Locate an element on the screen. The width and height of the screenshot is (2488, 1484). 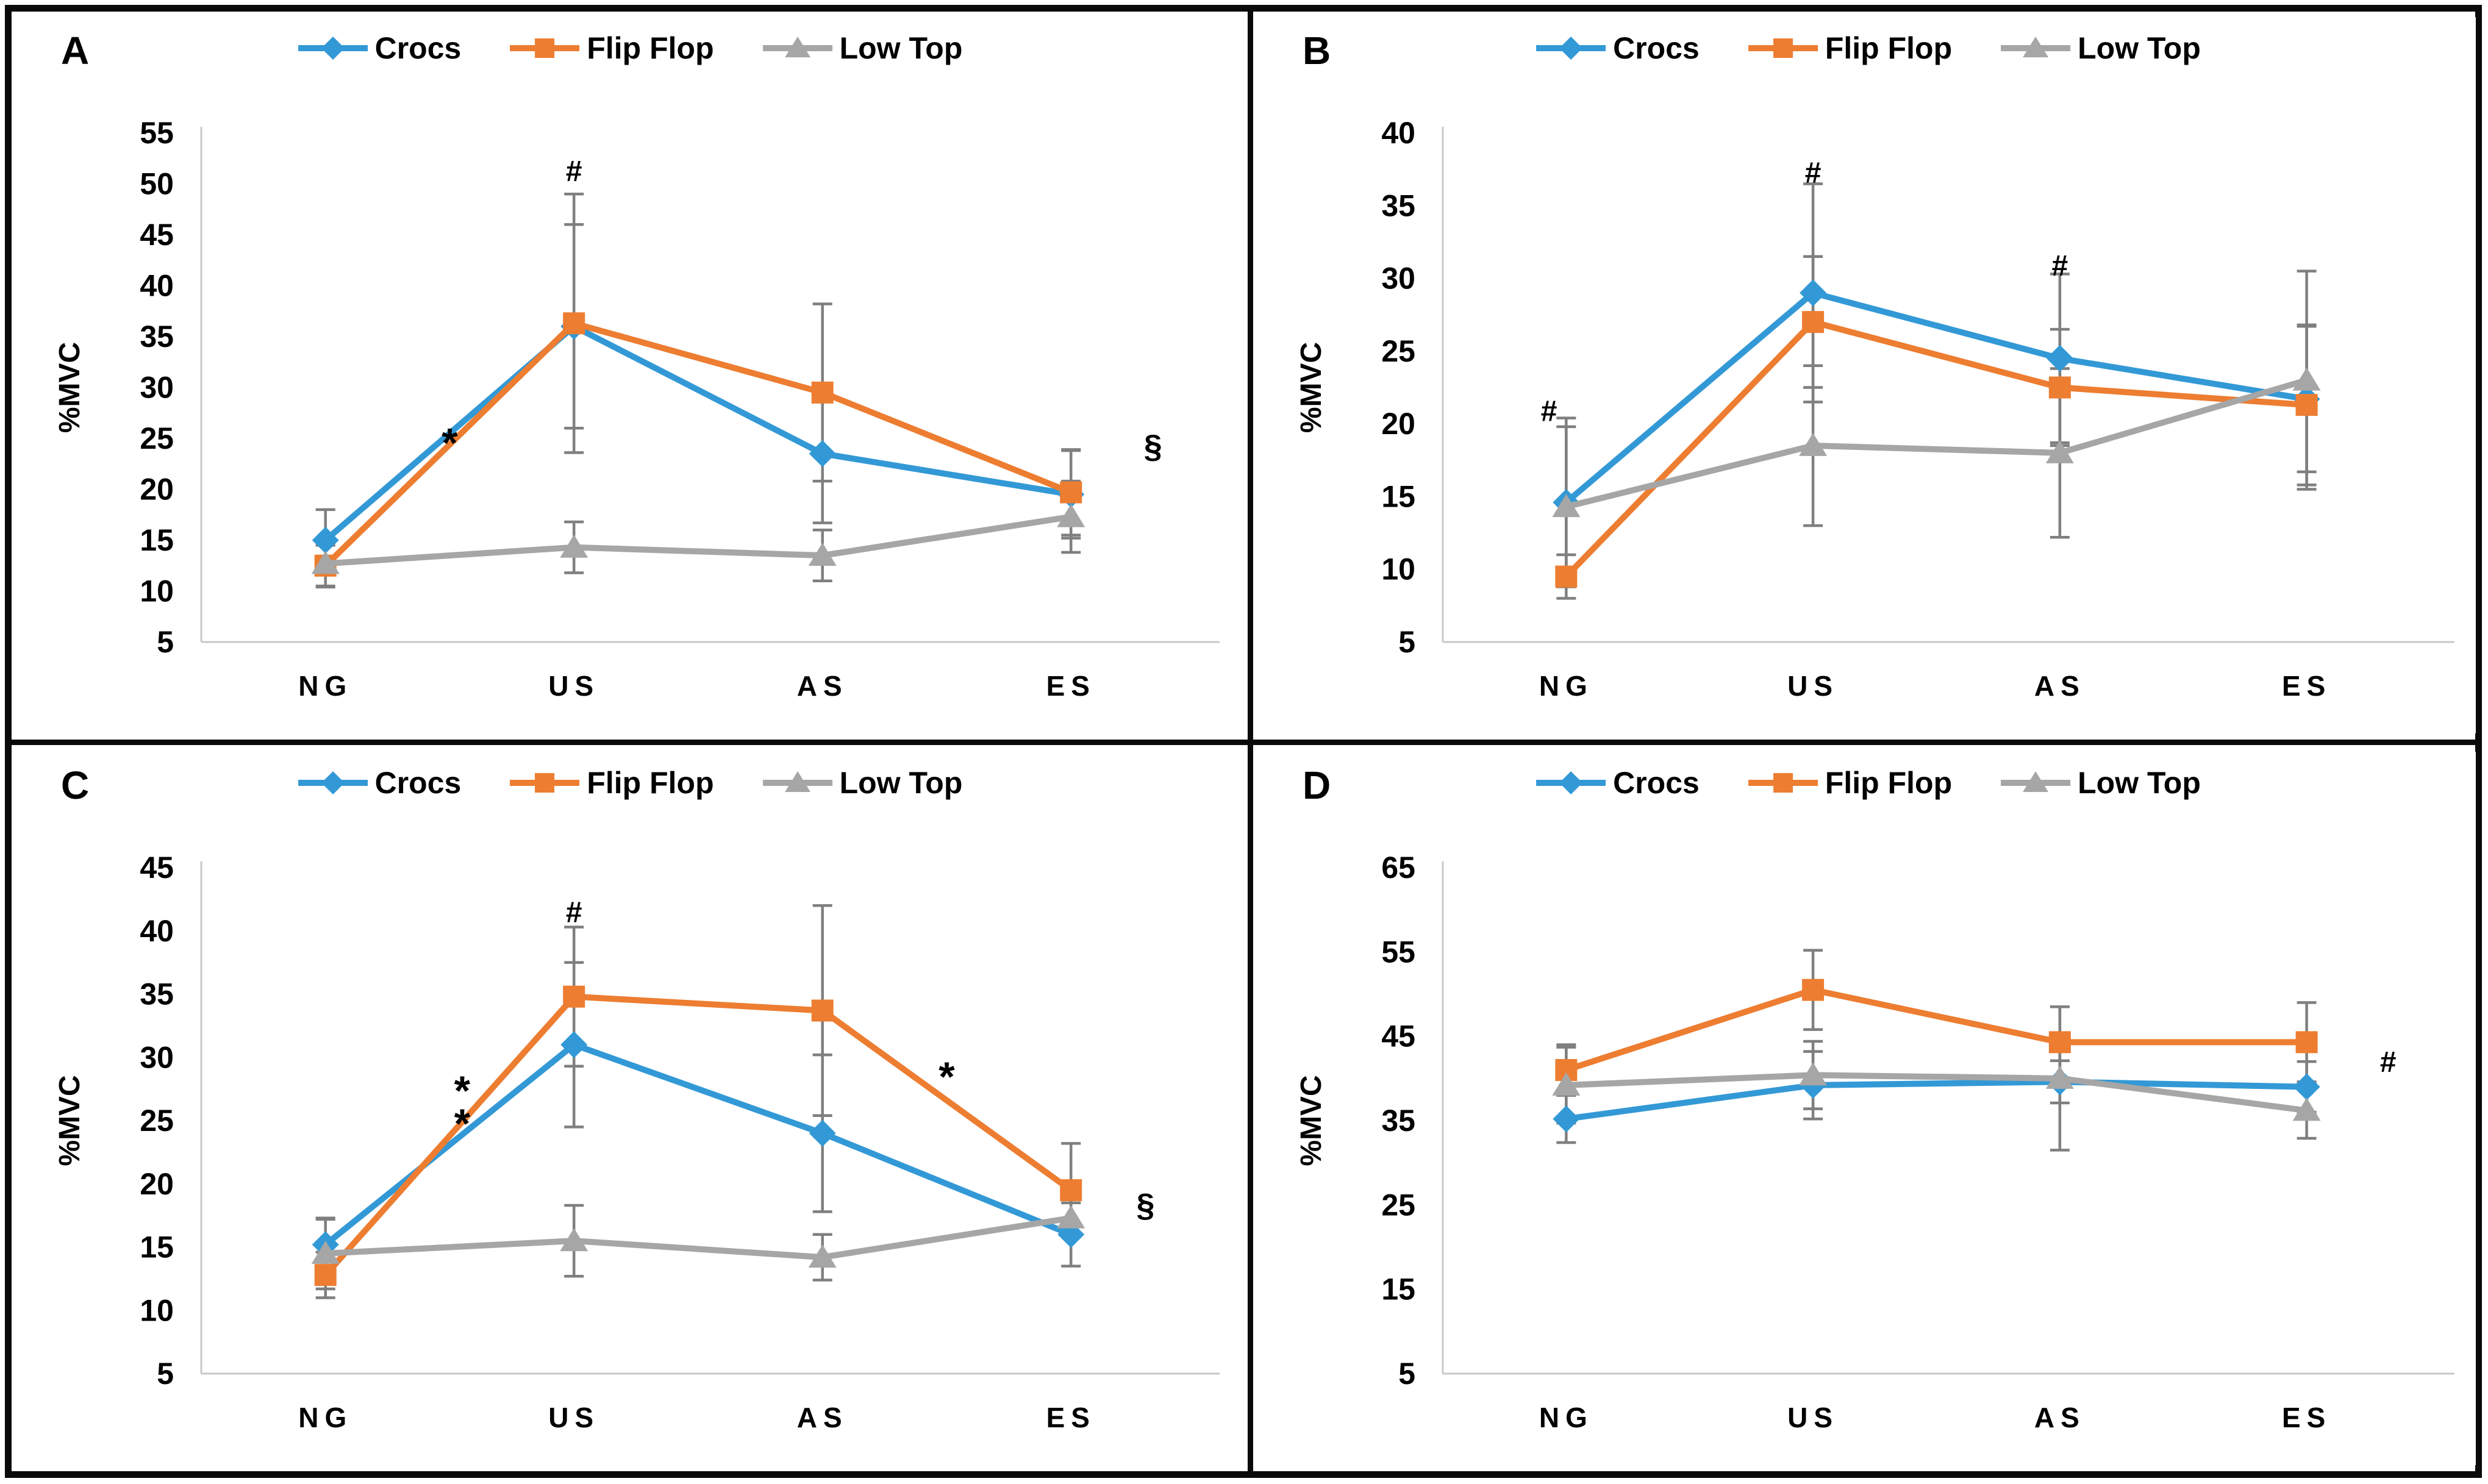
panel-D-label: D is located at coordinates (1317, 785).